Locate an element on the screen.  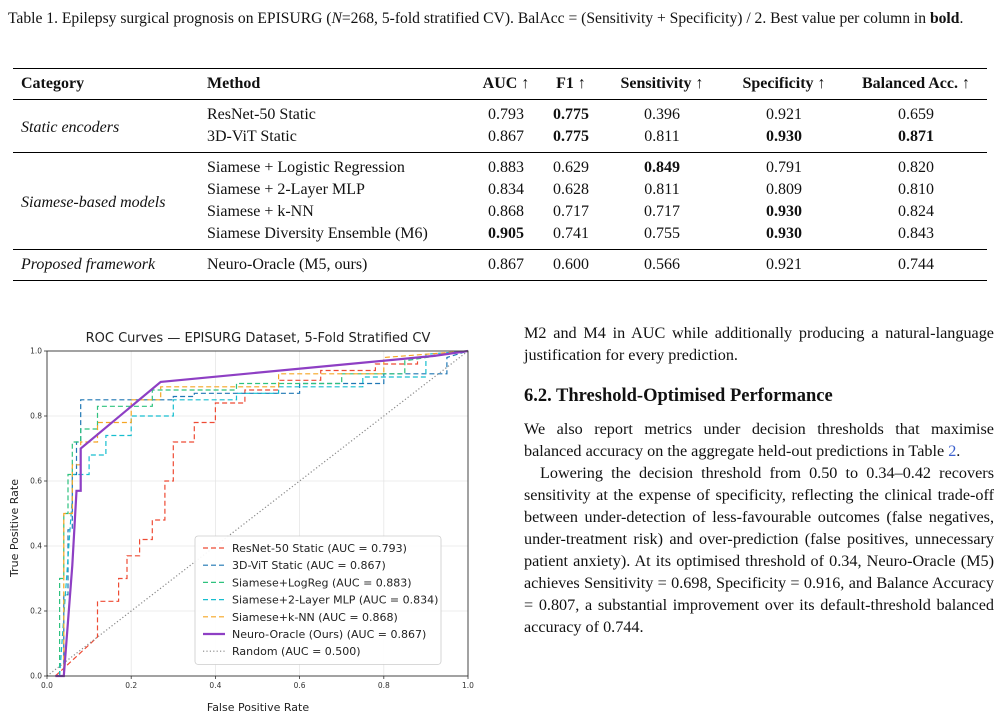
y-tick-label: 0.6 is located at coordinates (36, 481).